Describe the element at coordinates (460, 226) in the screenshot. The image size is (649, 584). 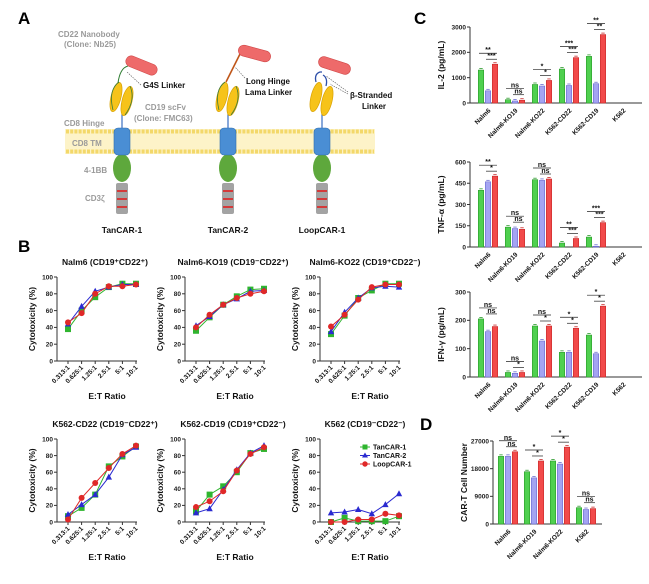
I see `y-tick-label: 150` at that location.